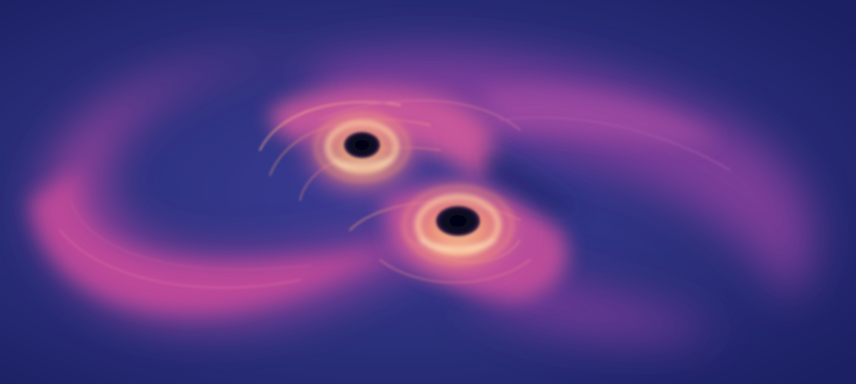 The width and height of the screenshot is (856, 384). What do you see at coordinates (458, 221) in the screenshot?
I see `black-hole-lower-right` at bounding box center [458, 221].